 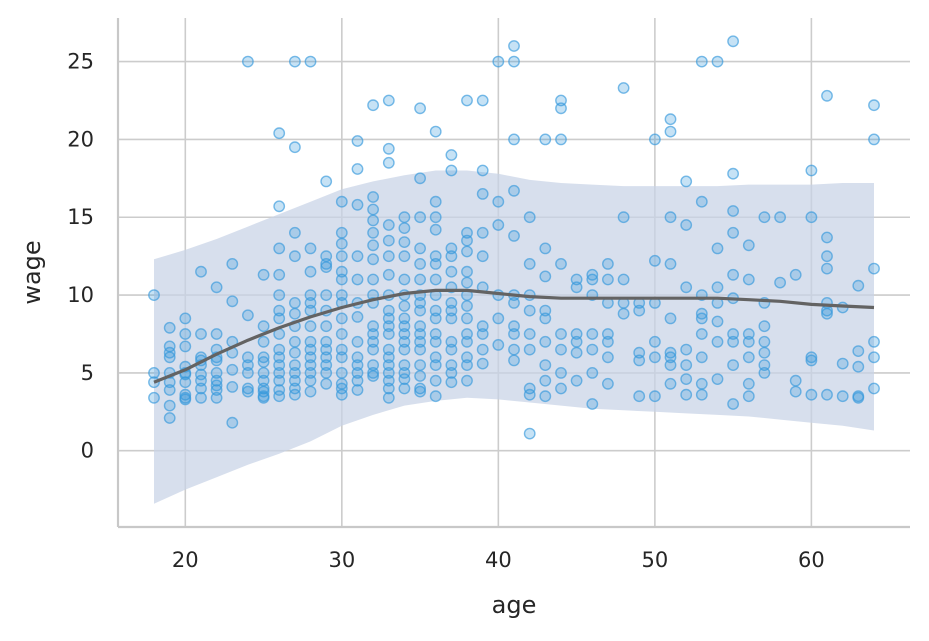 What do you see at coordinates (811, 560) in the screenshot?
I see `x-tick-label: 60` at bounding box center [811, 560].